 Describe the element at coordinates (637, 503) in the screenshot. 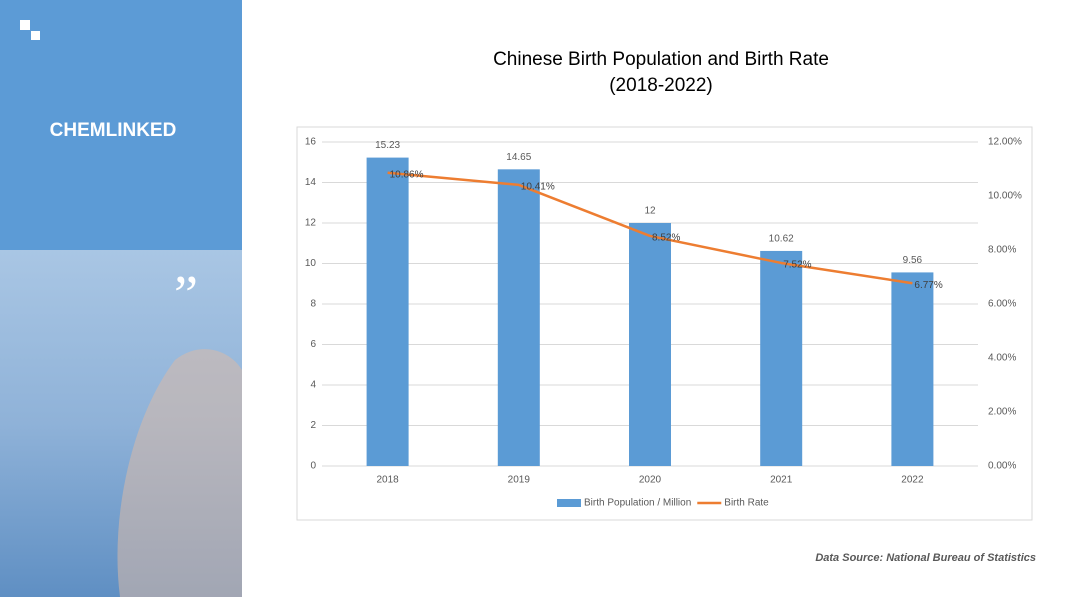

I see `legend-label: Birth Population / Million` at that location.